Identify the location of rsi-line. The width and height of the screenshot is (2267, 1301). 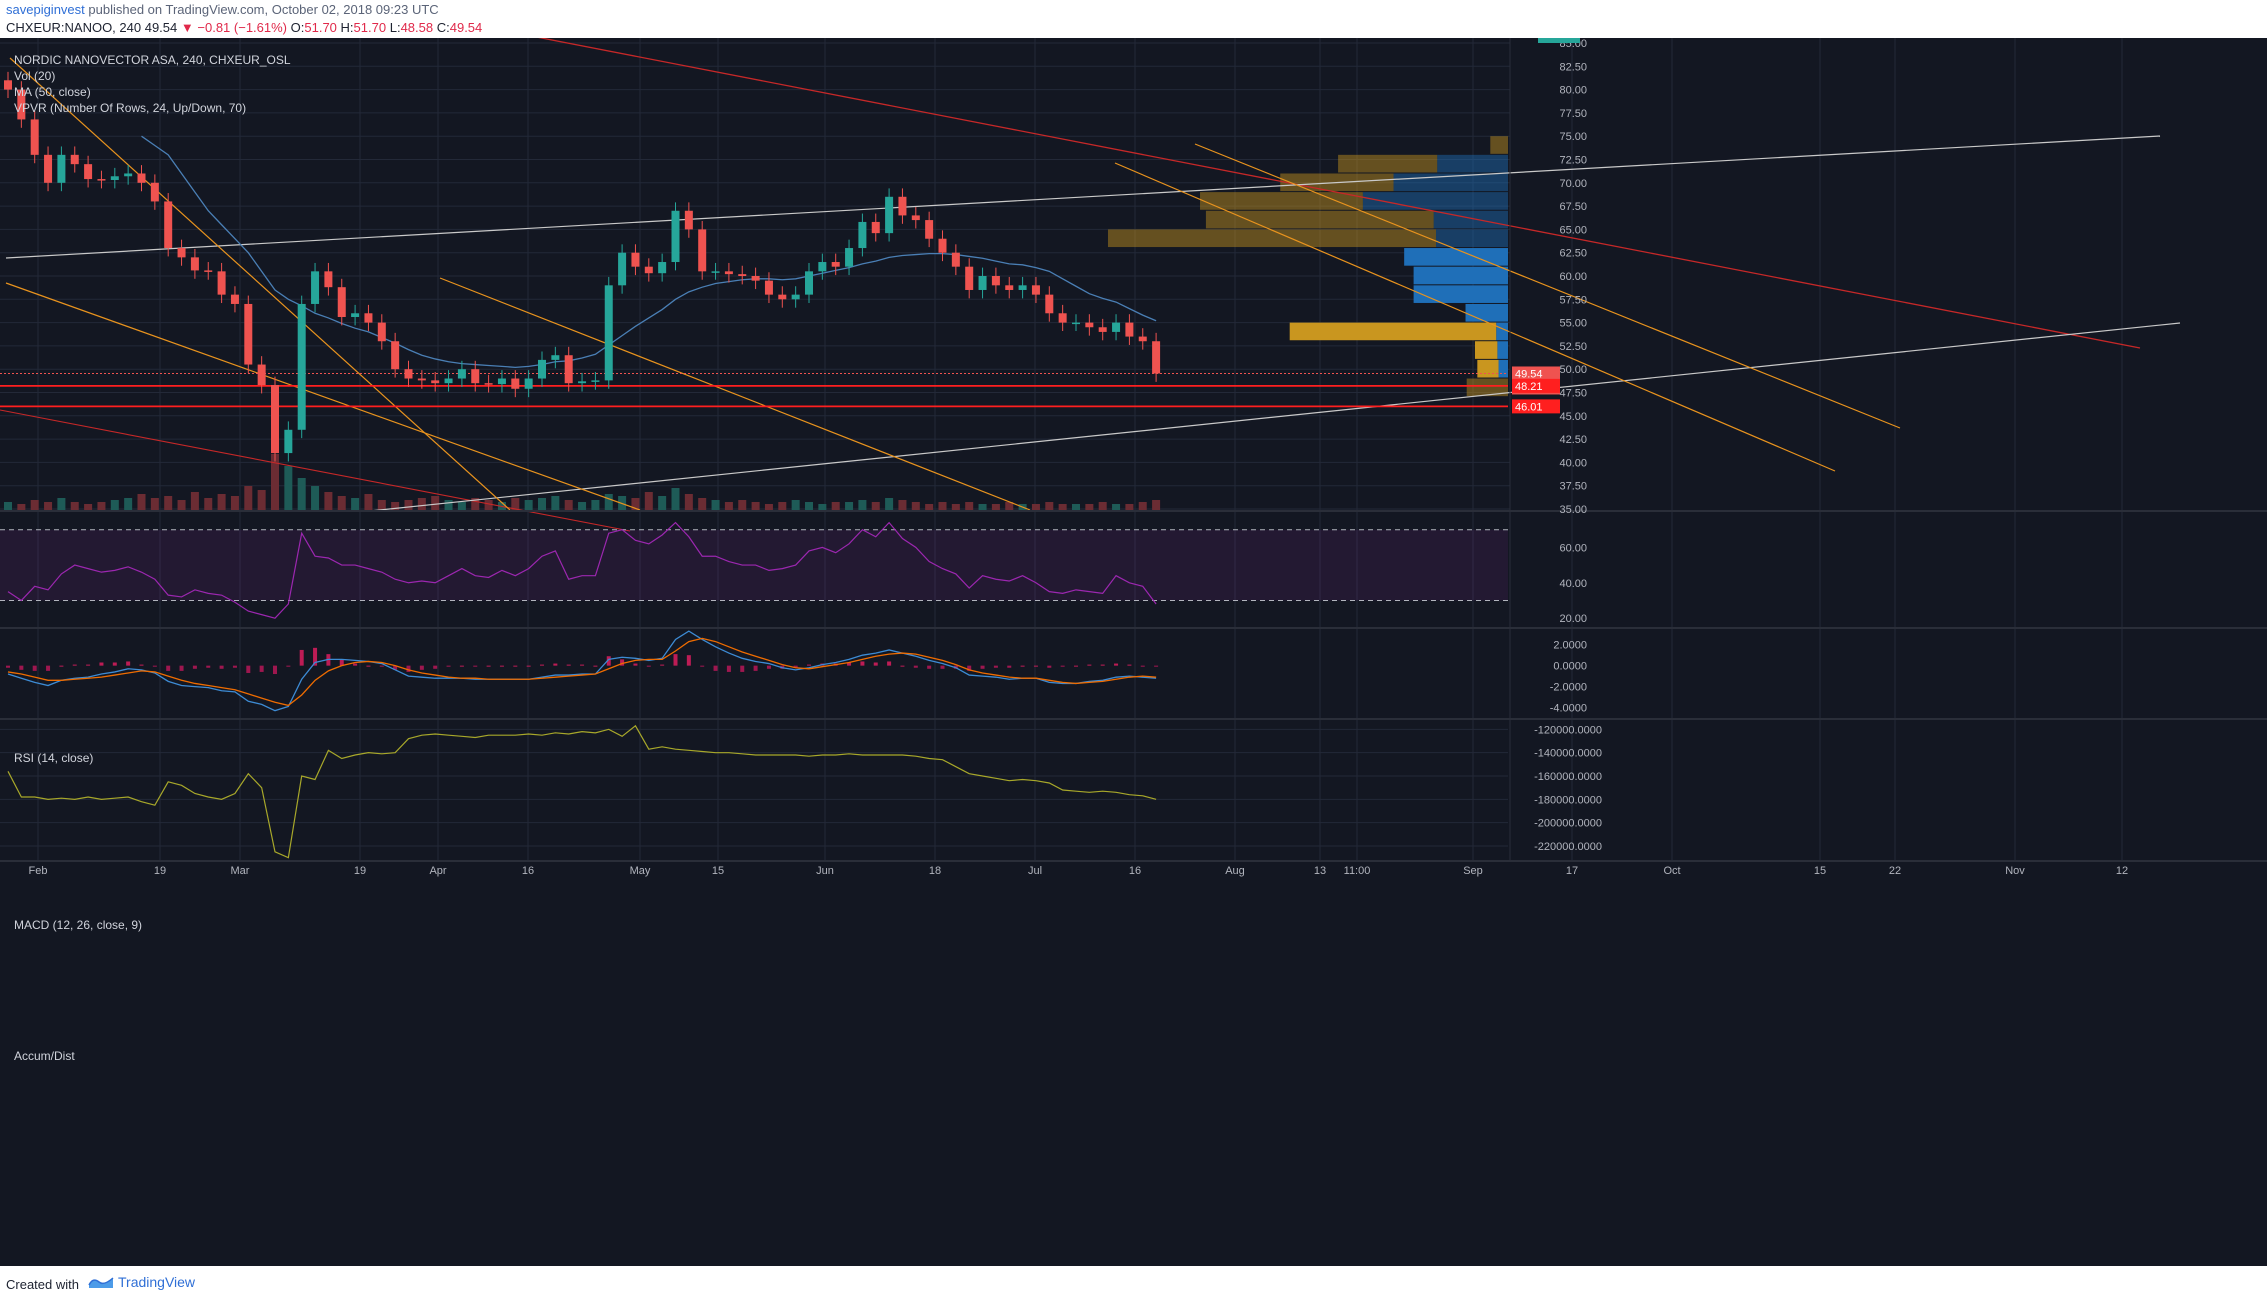
(582, 570).